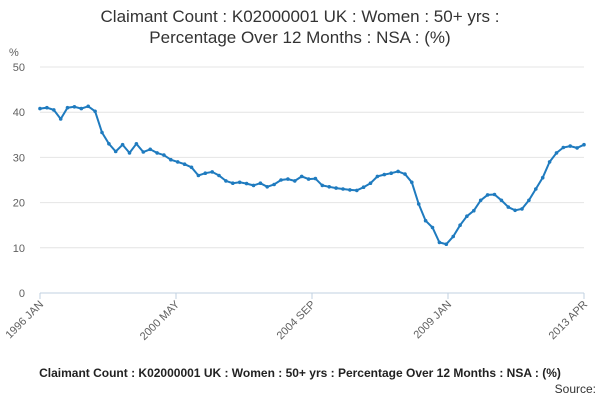 The width and height of the screenshot is (600, 400). What do you see at coordinates (19, 113) in the screenshot?
I see `y-tick-label: 40` at bounding box center [19, 113].